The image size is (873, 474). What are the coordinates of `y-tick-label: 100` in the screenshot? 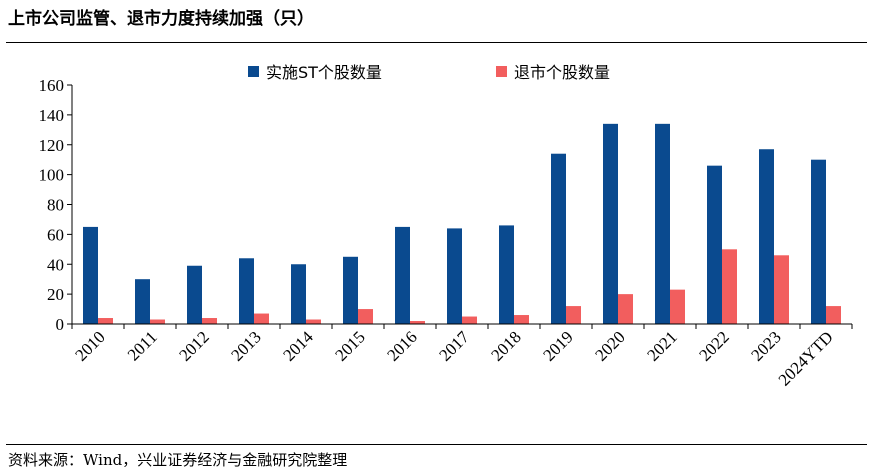 It's located at (52, 175).